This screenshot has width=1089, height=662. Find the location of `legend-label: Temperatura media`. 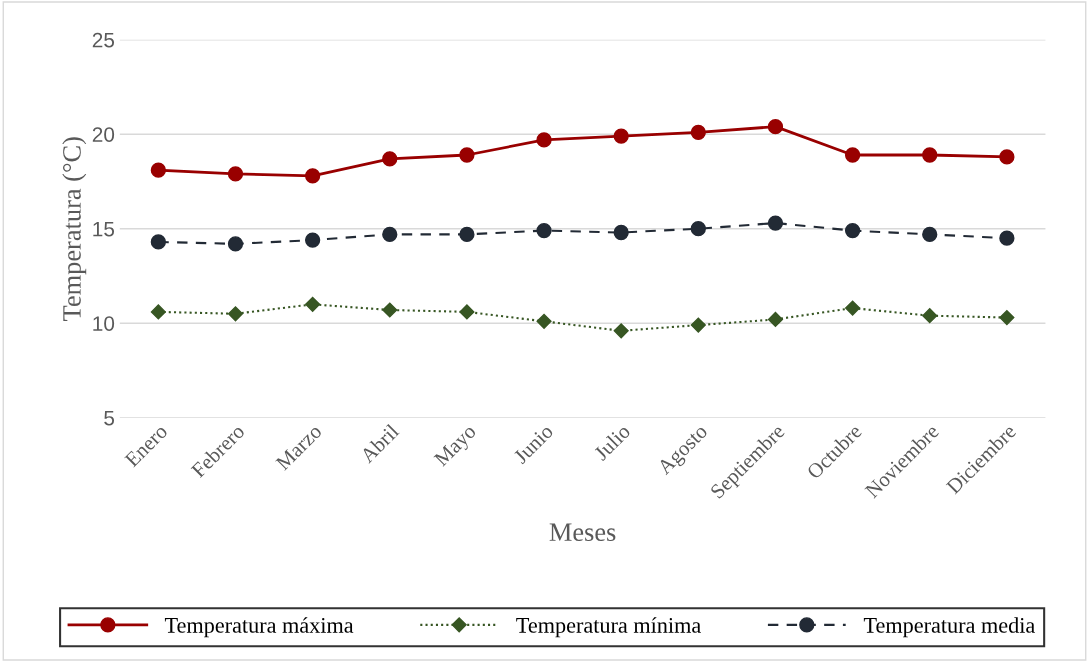

legend-label: Temperatura media is located at coordinates (949, 627).